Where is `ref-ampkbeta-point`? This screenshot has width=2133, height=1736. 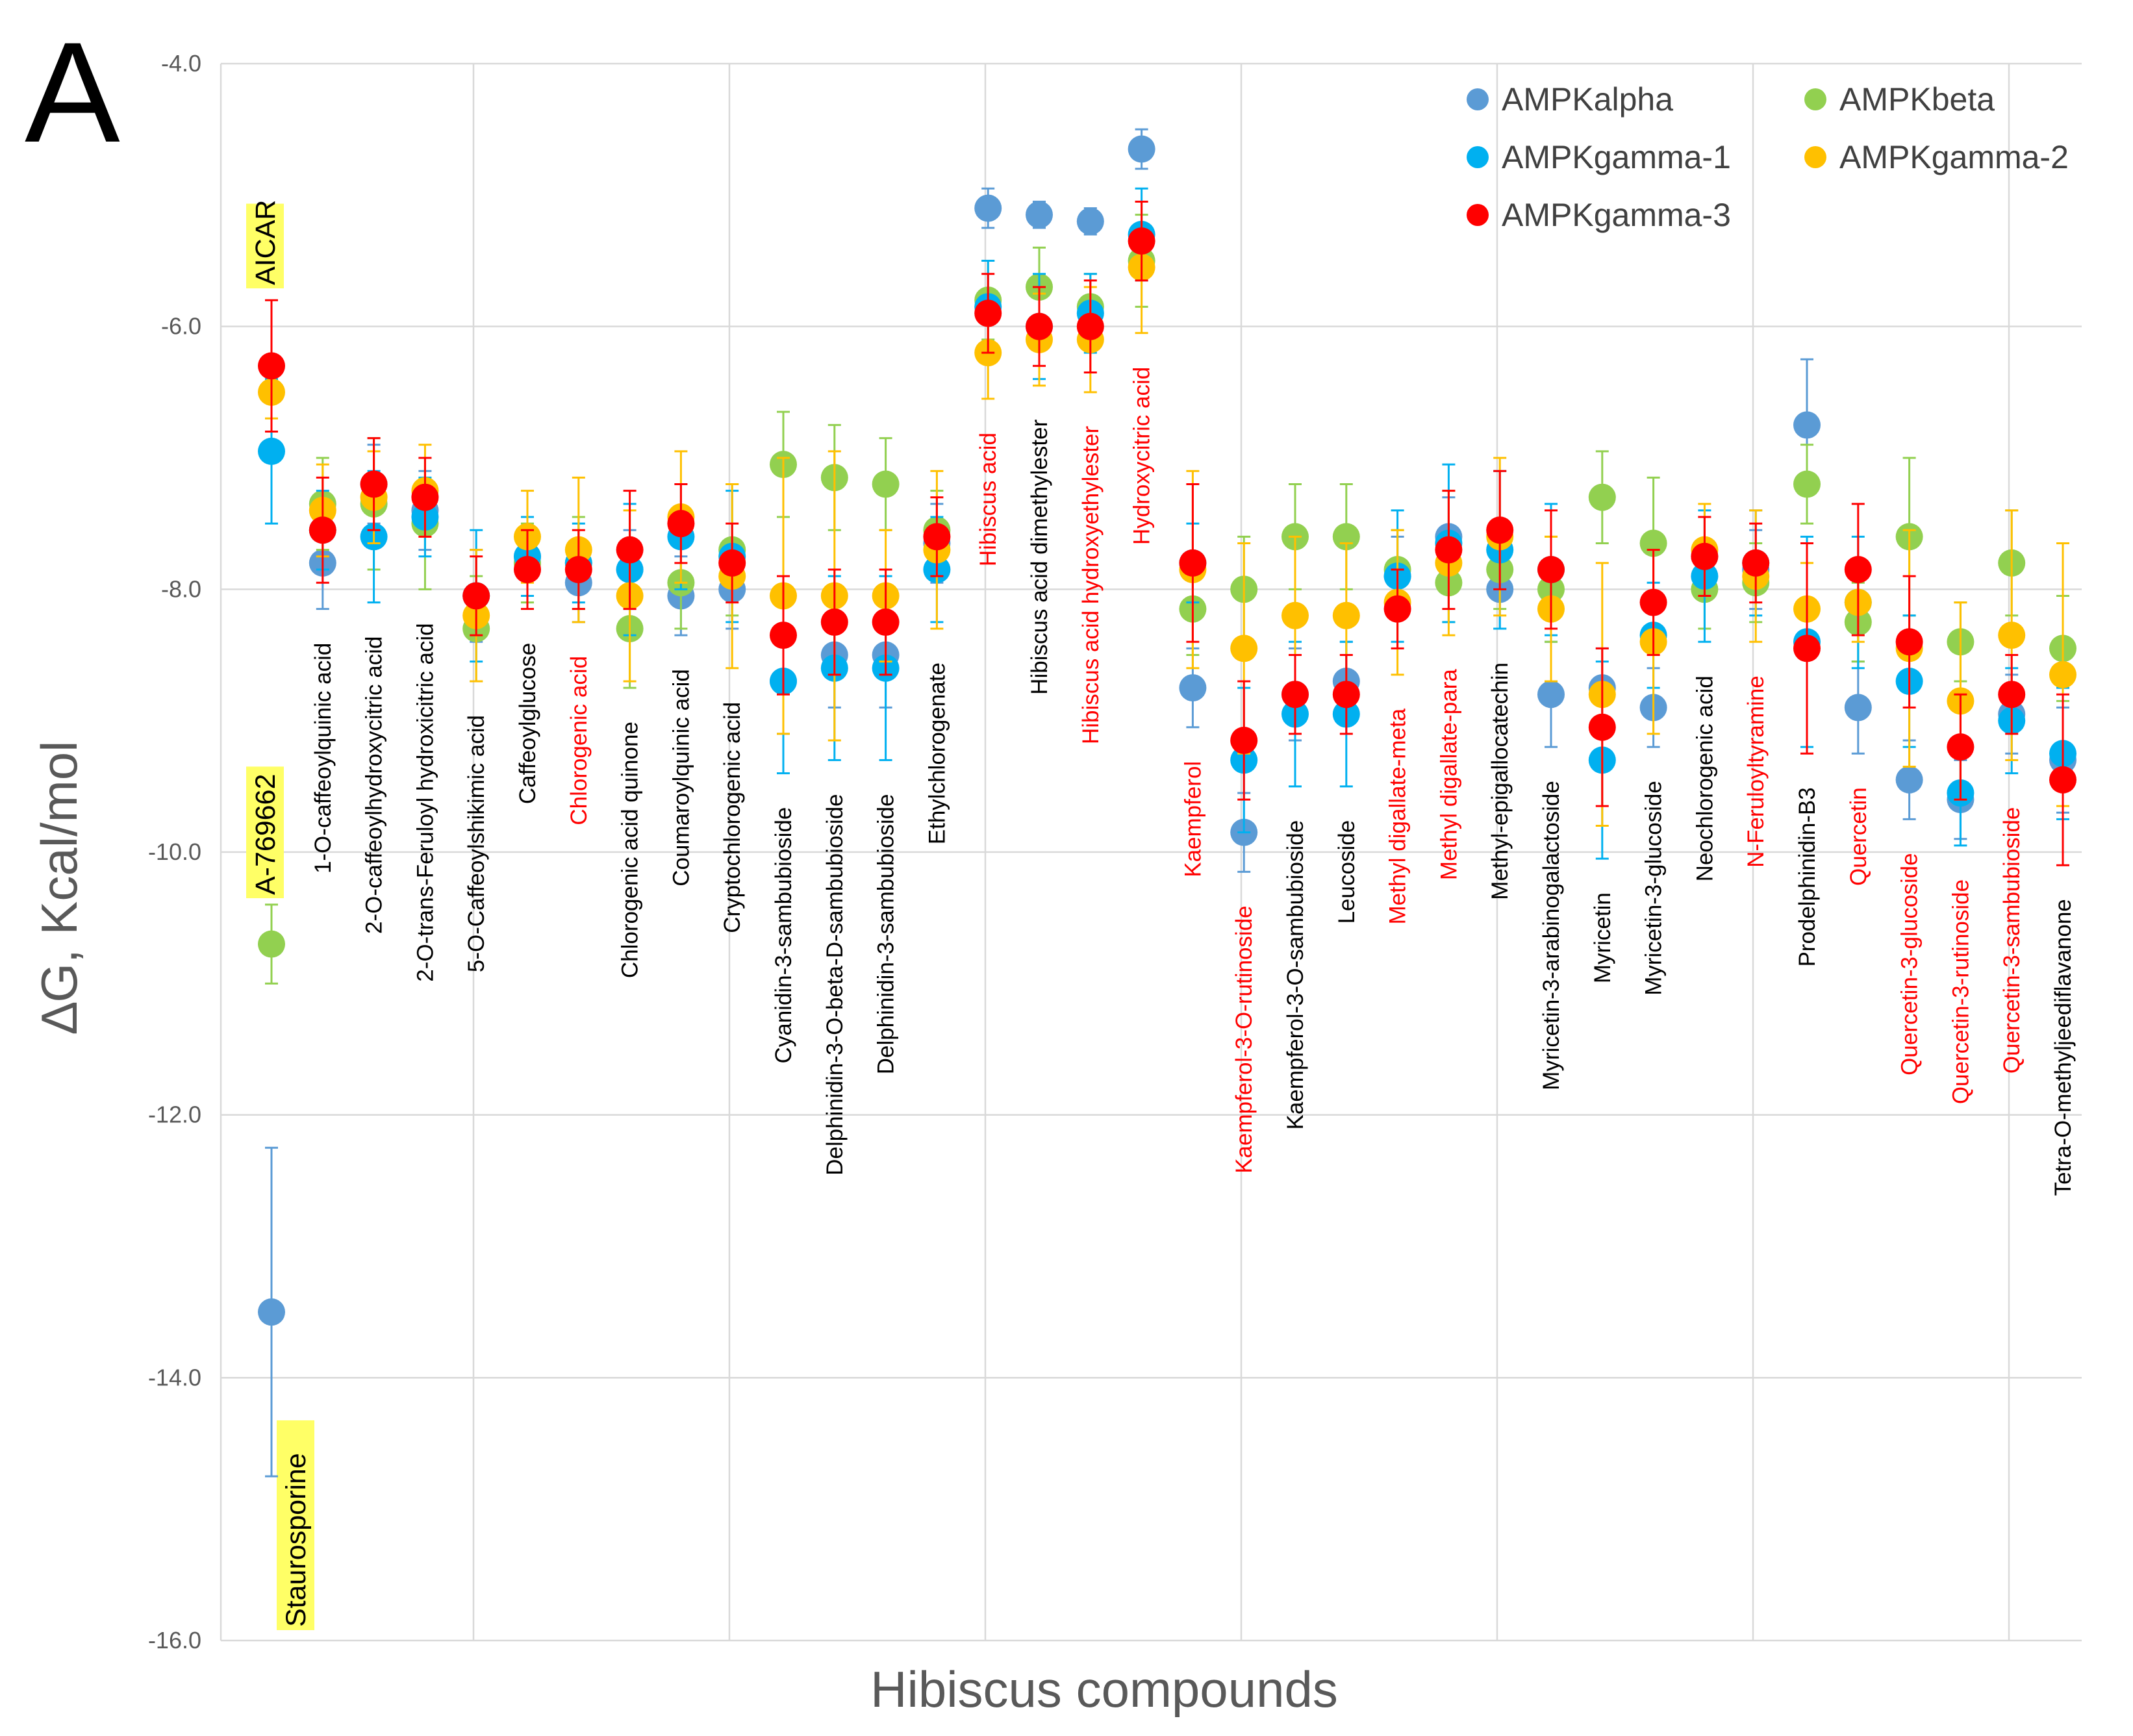 ref-ampkbeta-point is located at coordinates (272, 944).